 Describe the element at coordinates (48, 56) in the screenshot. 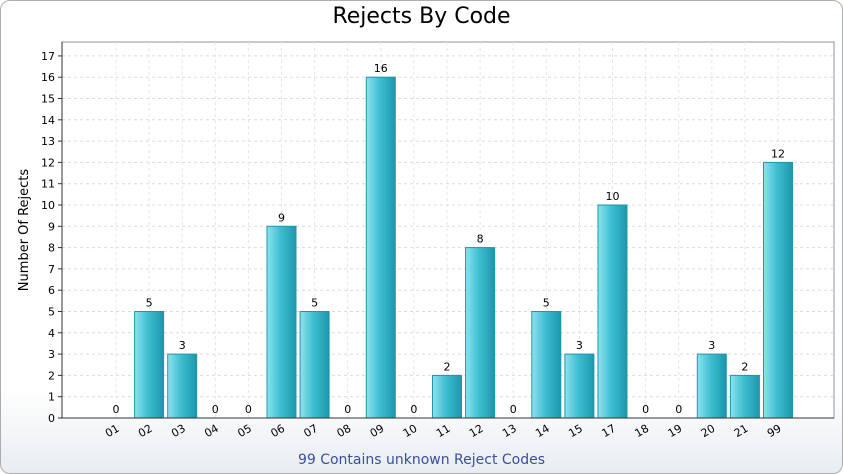

I see `y-tick-label: 17` at that location.